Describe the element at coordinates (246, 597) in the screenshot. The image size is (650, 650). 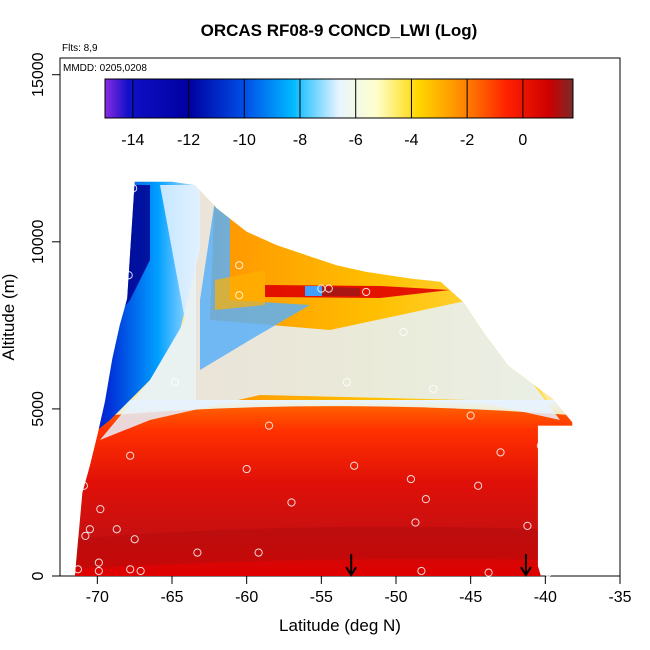
I see `x-tick-label: -60` at that location.